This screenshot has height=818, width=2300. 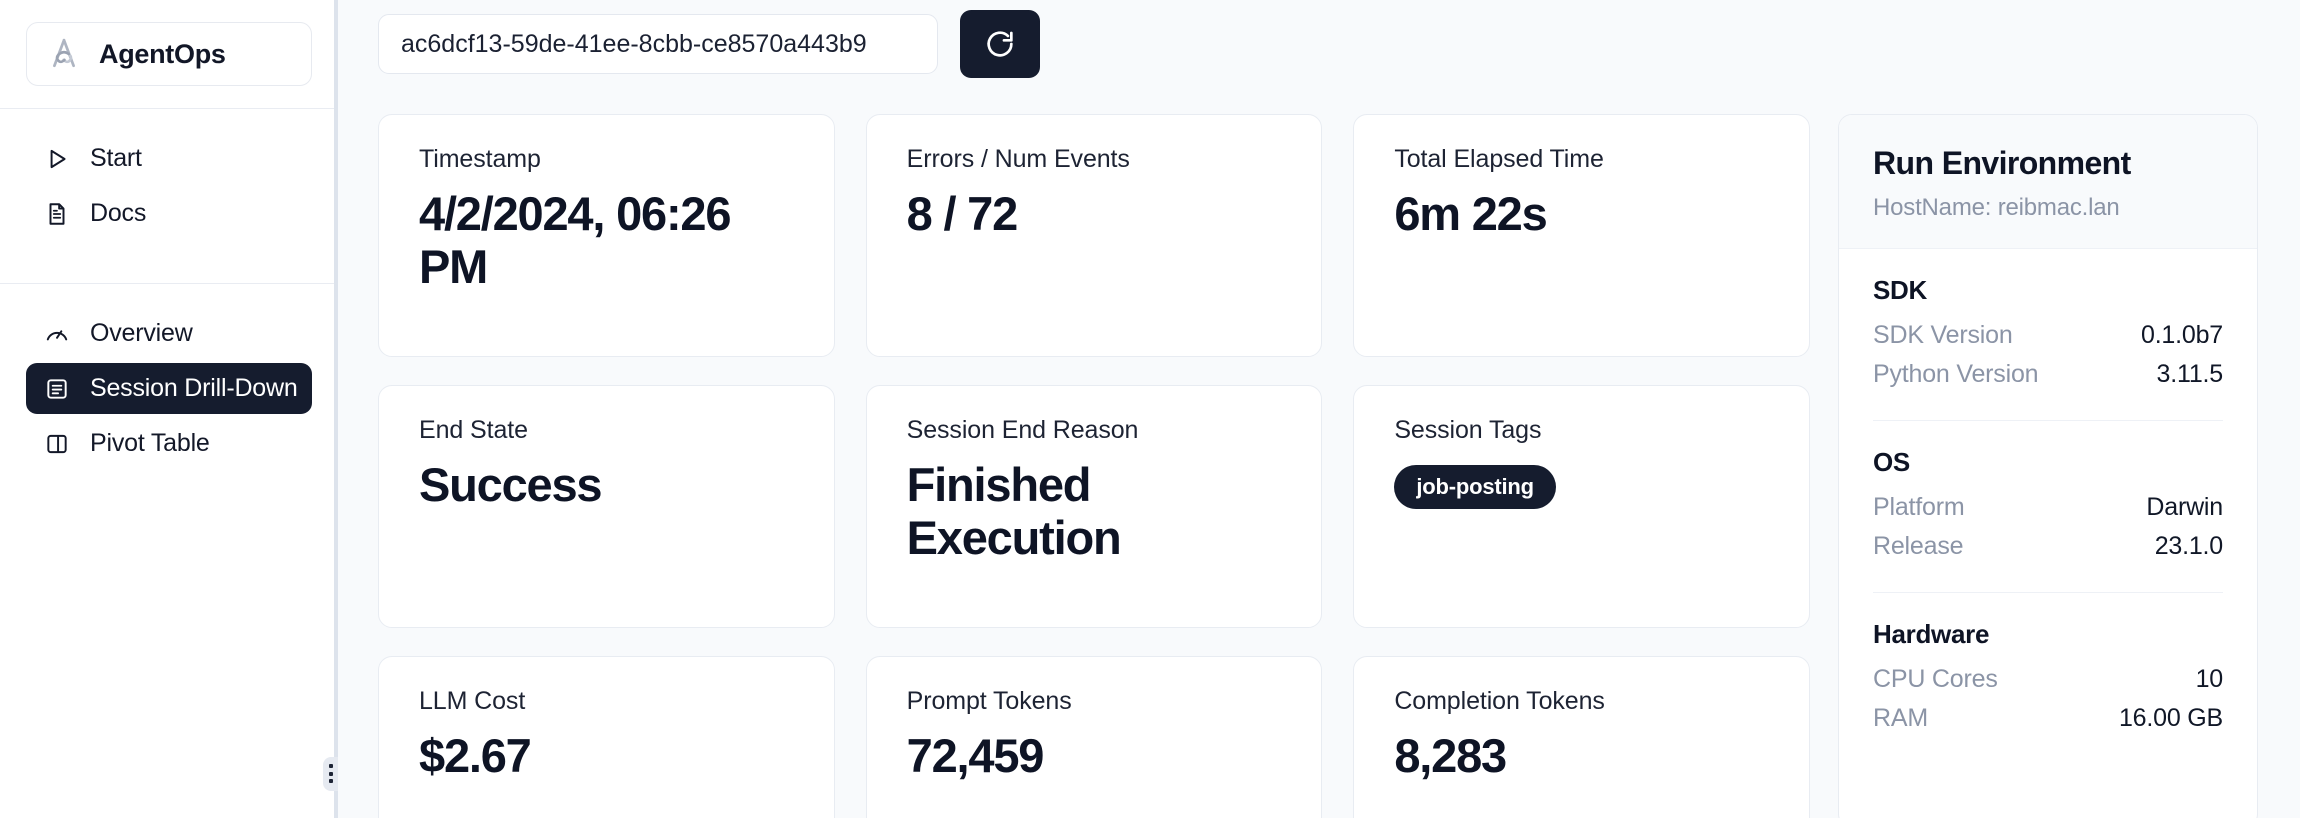 I want to click on session-id-input, so click(x=658, y=44).